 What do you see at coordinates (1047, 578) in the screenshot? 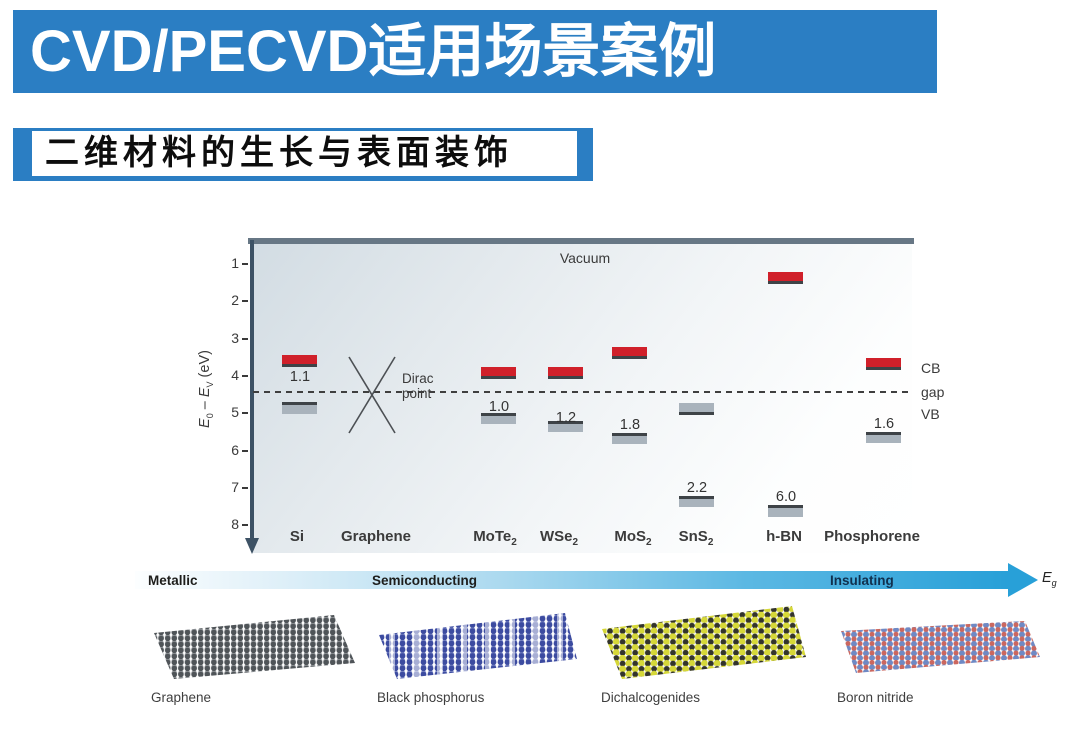
I see `eg-symbol: E` at bounding box center [1047, 578].